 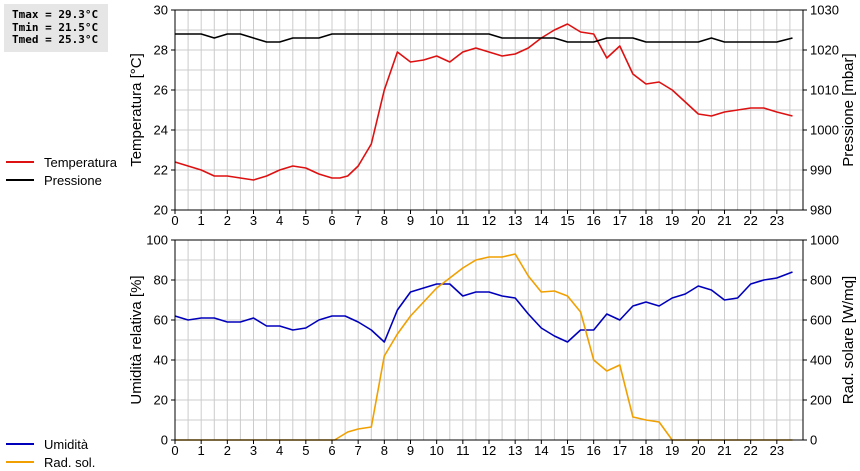 What do you see at coordinates (161, 10) in the screenshot?
I see `y-left-tick-label: 30` at bounding box center [161, 10].